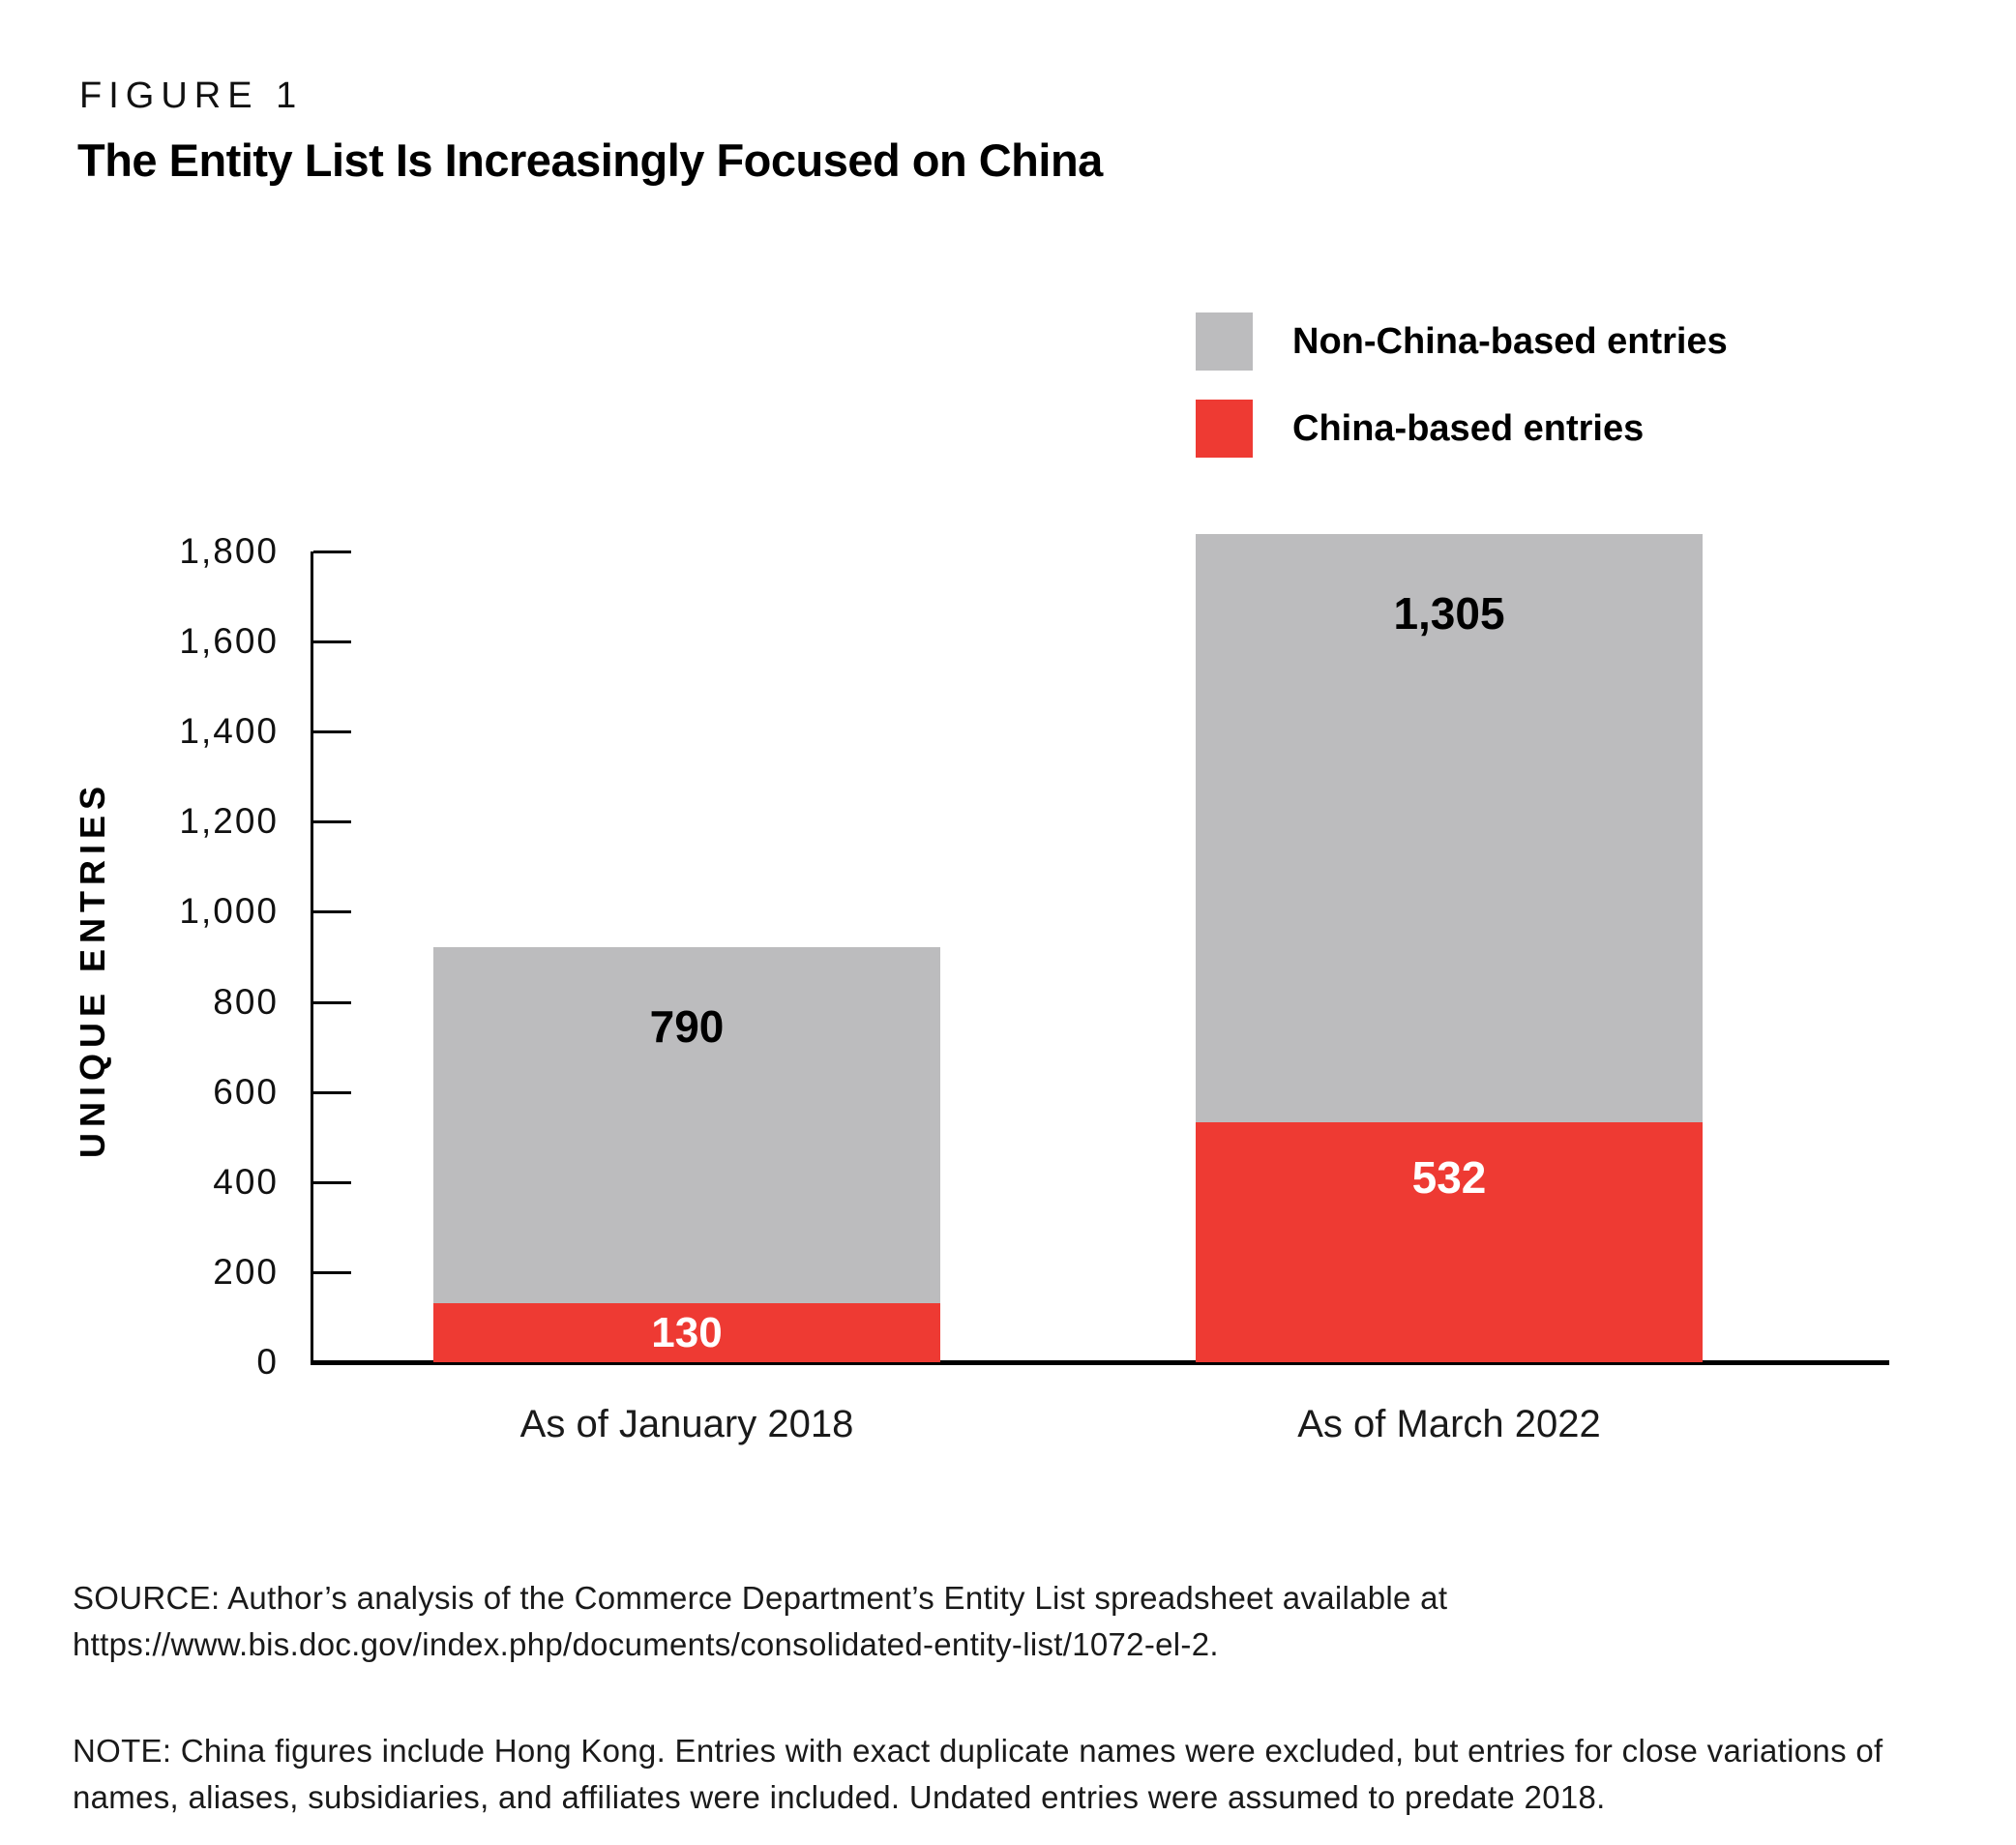 Image resolution: width=2016 pixels, height=1845 pixels. What do you see at coordinates (1449, 1177) in the screenshot?
I see `bar-value-label: 532` at bounding box center [1449, 1177].